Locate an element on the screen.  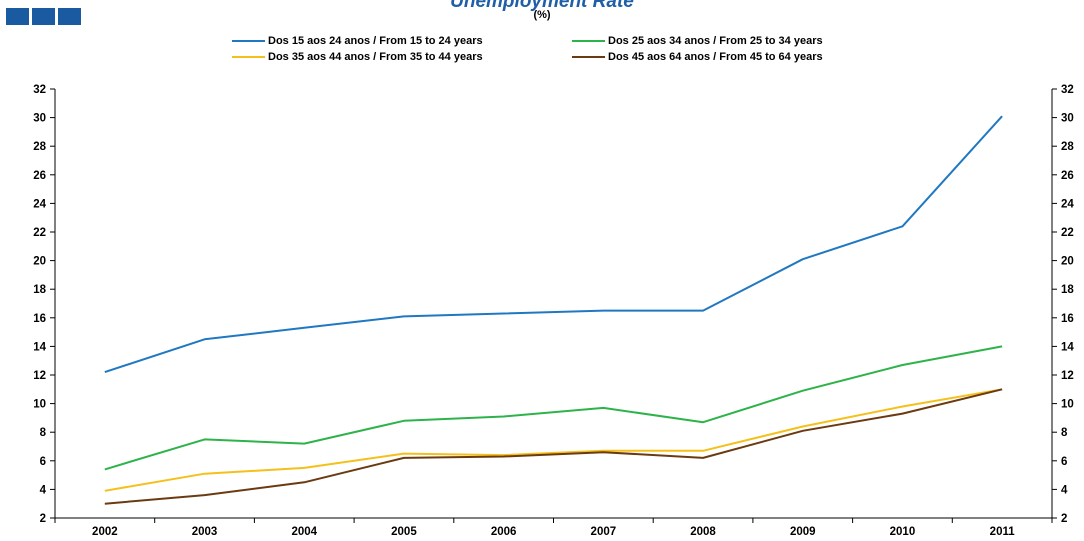
legend-item-35-44: Dos 35 aos 44 anos / From 35 to 44 years is located at coordinates (402, 57).